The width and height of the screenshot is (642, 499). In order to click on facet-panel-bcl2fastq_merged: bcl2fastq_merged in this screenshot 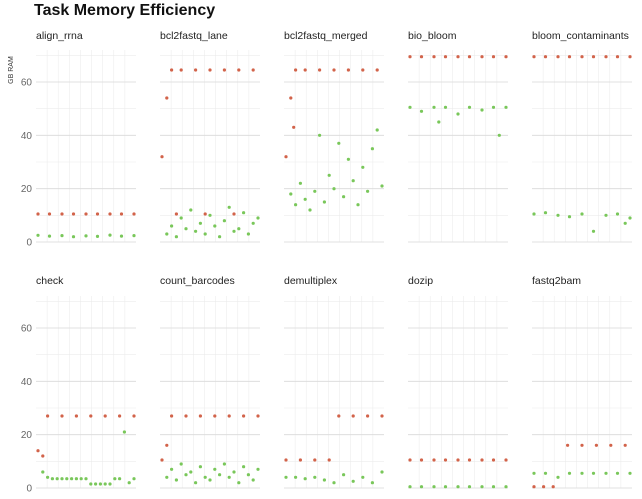, I will do `click(334, 136)`.